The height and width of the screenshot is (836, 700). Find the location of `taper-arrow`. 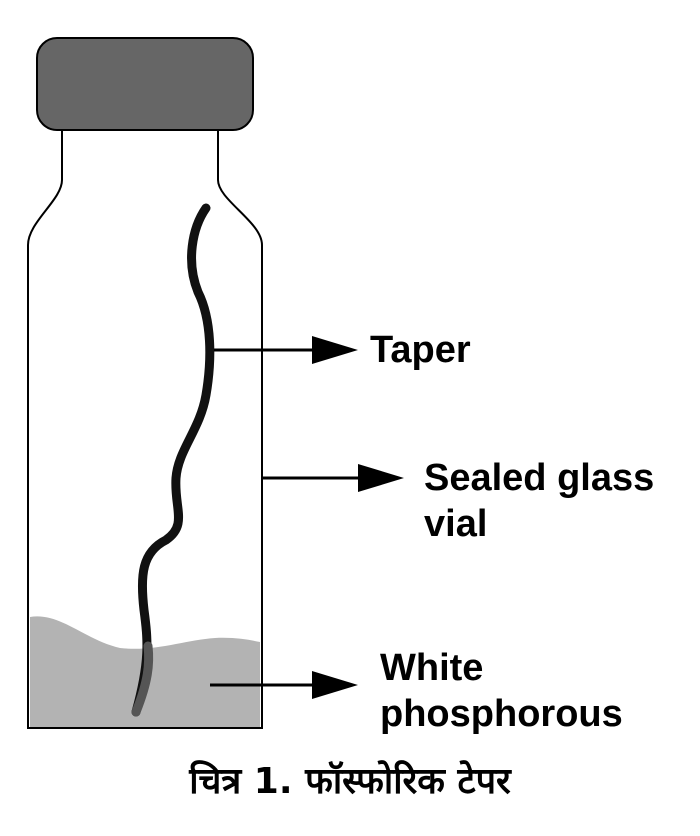

taper-arrow is located at coordinates (286, 350).